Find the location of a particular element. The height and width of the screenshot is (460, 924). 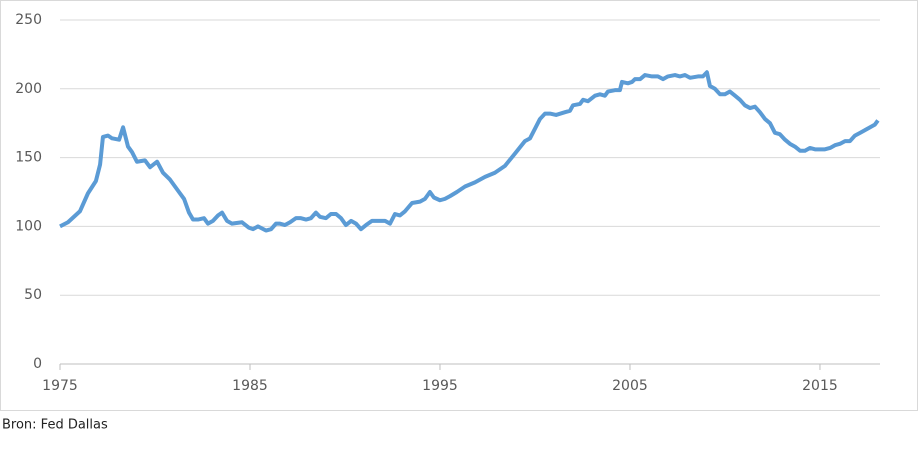

y-tick-label: 50 is located at coordinates (33, 295).